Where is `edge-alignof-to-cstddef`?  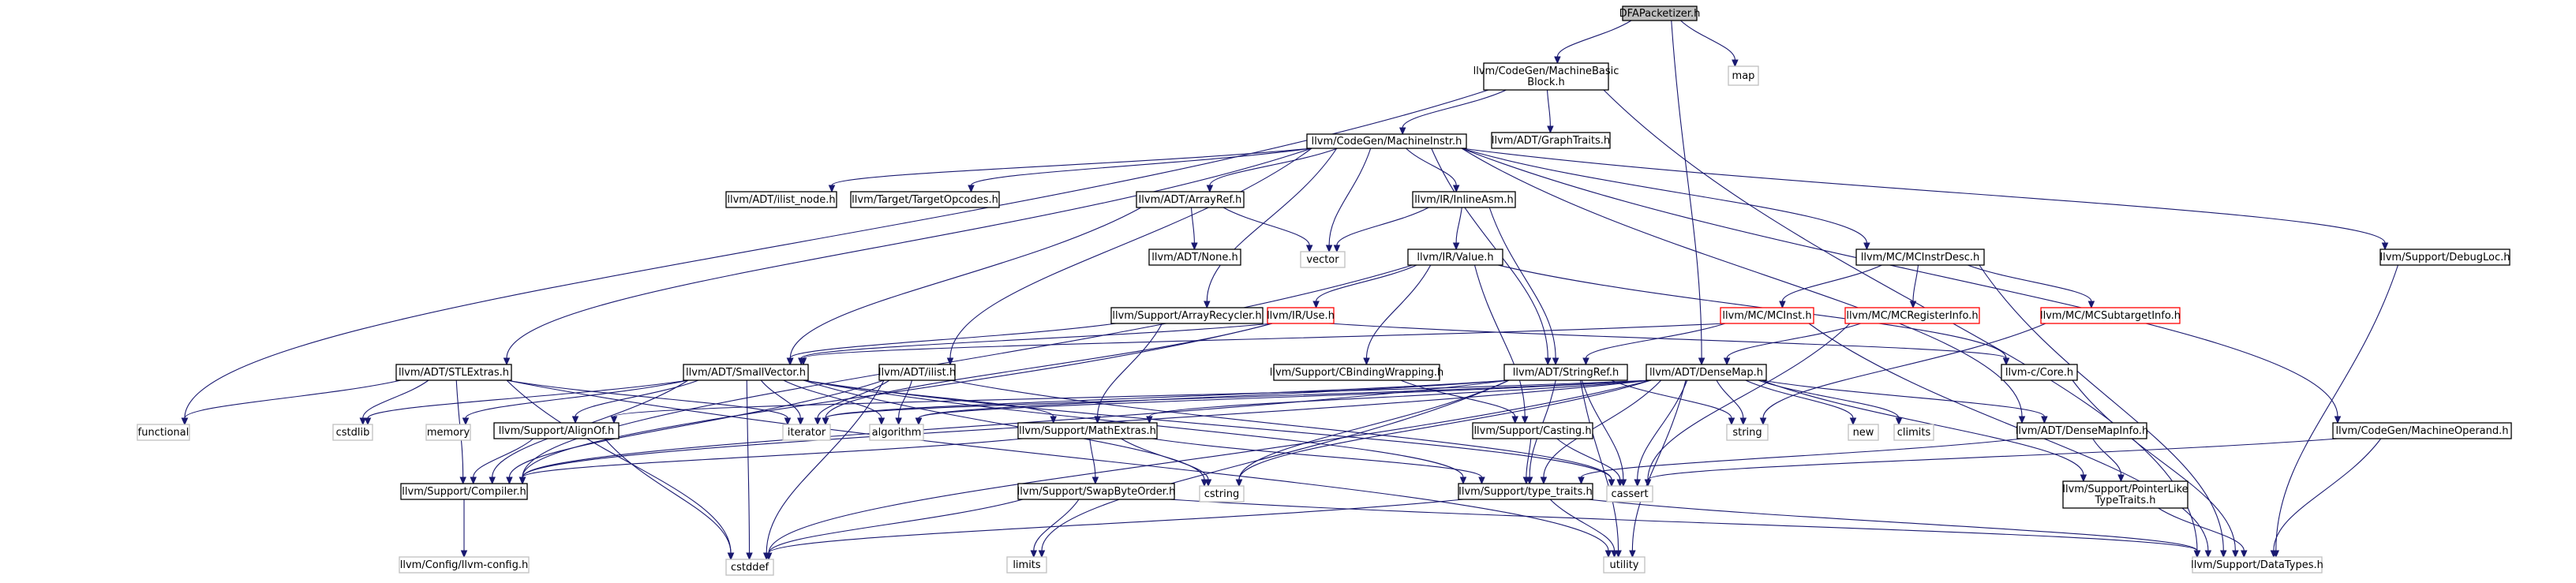
edge-alignof-to-cstddef is located at coordinates (669, 500).